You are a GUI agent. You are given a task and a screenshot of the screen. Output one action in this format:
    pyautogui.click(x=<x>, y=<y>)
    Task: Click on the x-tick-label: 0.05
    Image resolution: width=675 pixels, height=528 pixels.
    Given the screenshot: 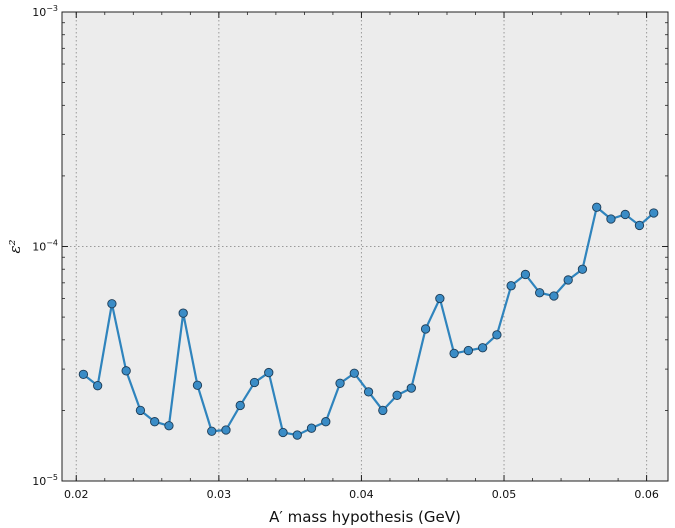 What is the action you would take?
    pyautogui.click(x=504, y=494)
    